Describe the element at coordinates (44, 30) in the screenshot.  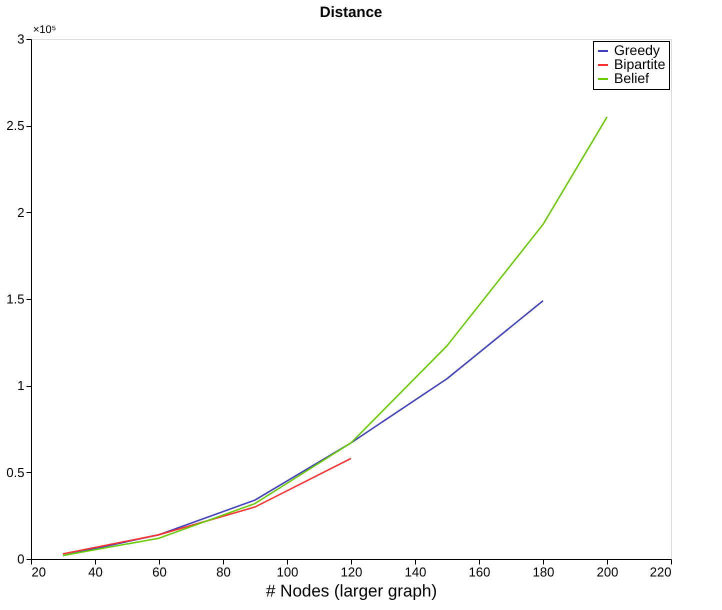
I see `text: ×10⁵` at that location.